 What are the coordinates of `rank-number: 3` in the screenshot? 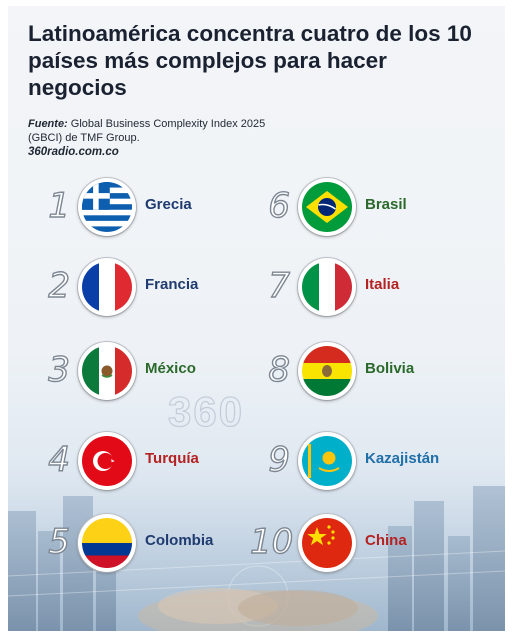 It's located at (59, 369).